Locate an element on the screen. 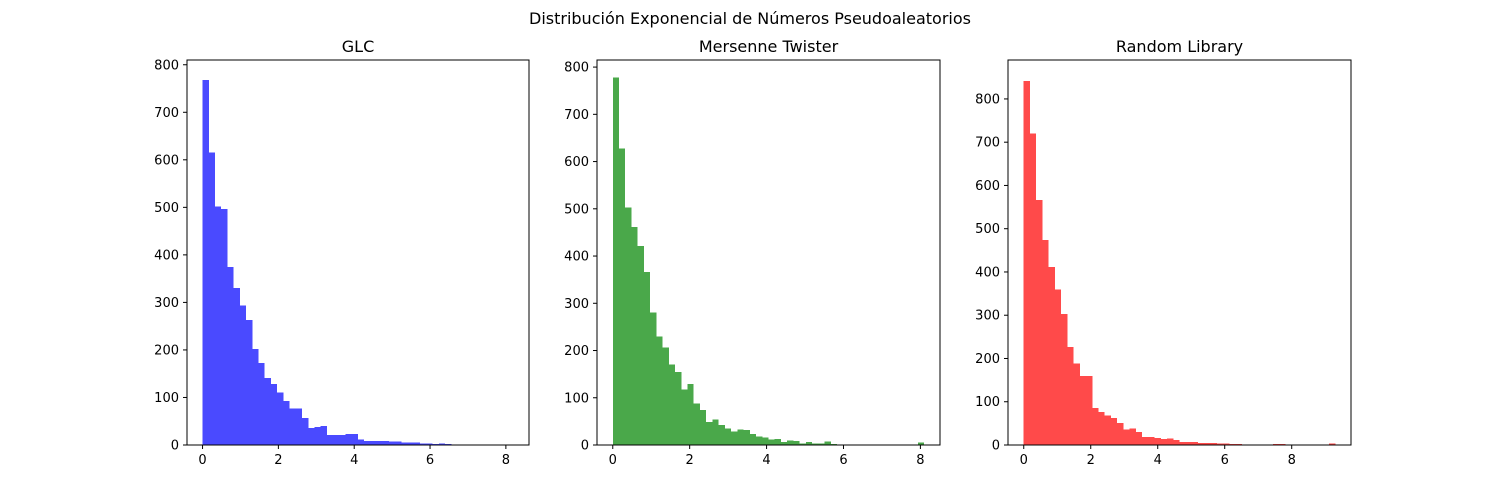 Image resolution: width=1500 pixels, height=500 pixels. x-tick-label: 2 is located at coordinates (278, 460).